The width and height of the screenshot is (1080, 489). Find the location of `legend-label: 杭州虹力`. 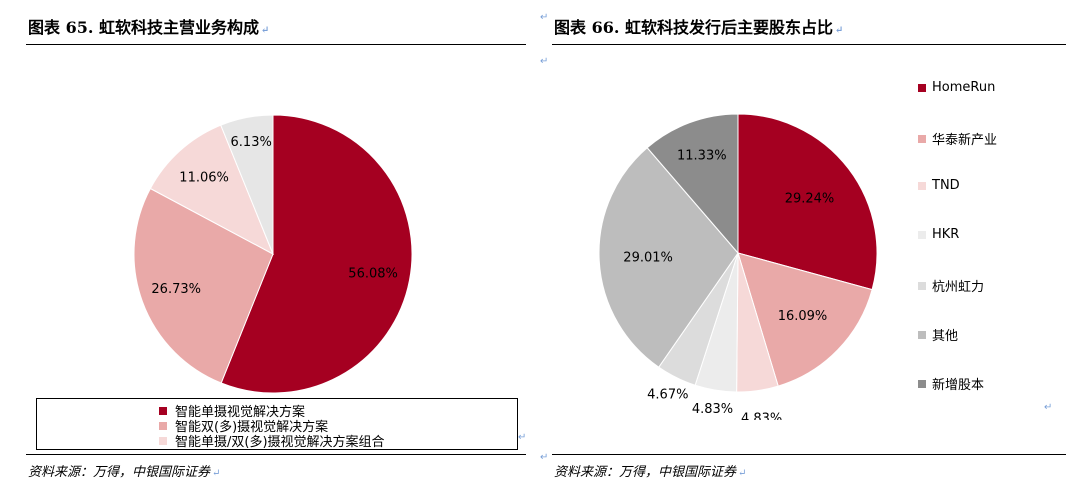

legend-label: 杭州虹力 is located at coordinates (958, 287).